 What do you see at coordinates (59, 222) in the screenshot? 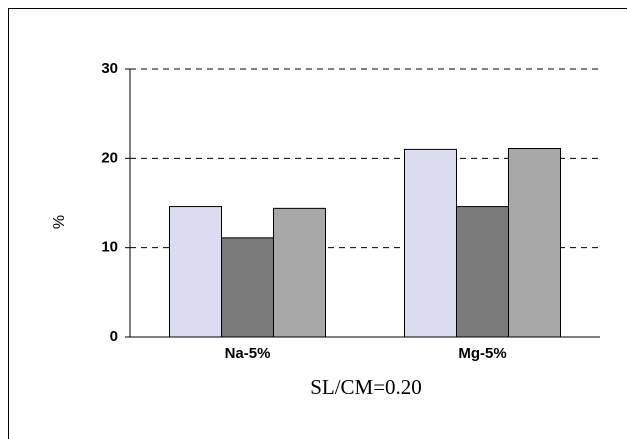
I see `y-axis-label: %` at bounding box center [59, 222].